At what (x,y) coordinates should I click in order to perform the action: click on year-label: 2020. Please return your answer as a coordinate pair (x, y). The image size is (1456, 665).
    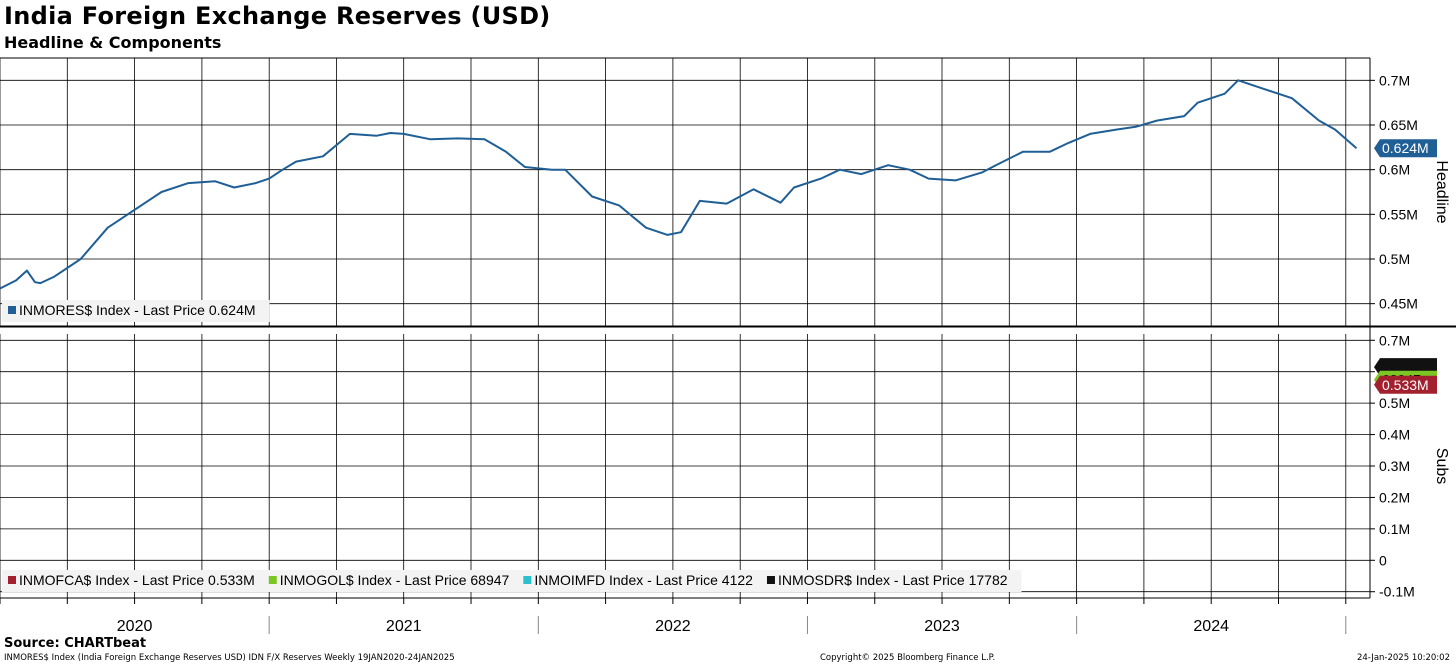
    Looking at the image, I should click on (135, 626).